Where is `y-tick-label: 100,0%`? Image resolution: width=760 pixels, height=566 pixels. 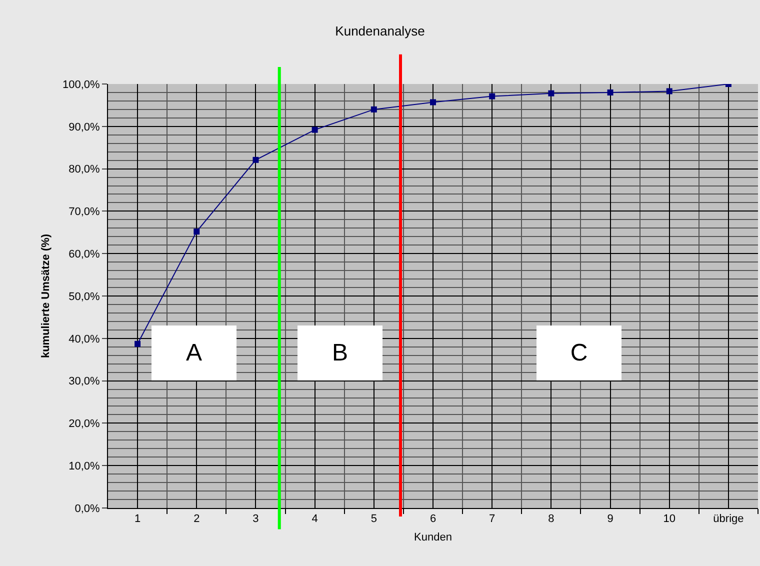
y-tick-label: 100,0% is located at coordinates (81, 84).